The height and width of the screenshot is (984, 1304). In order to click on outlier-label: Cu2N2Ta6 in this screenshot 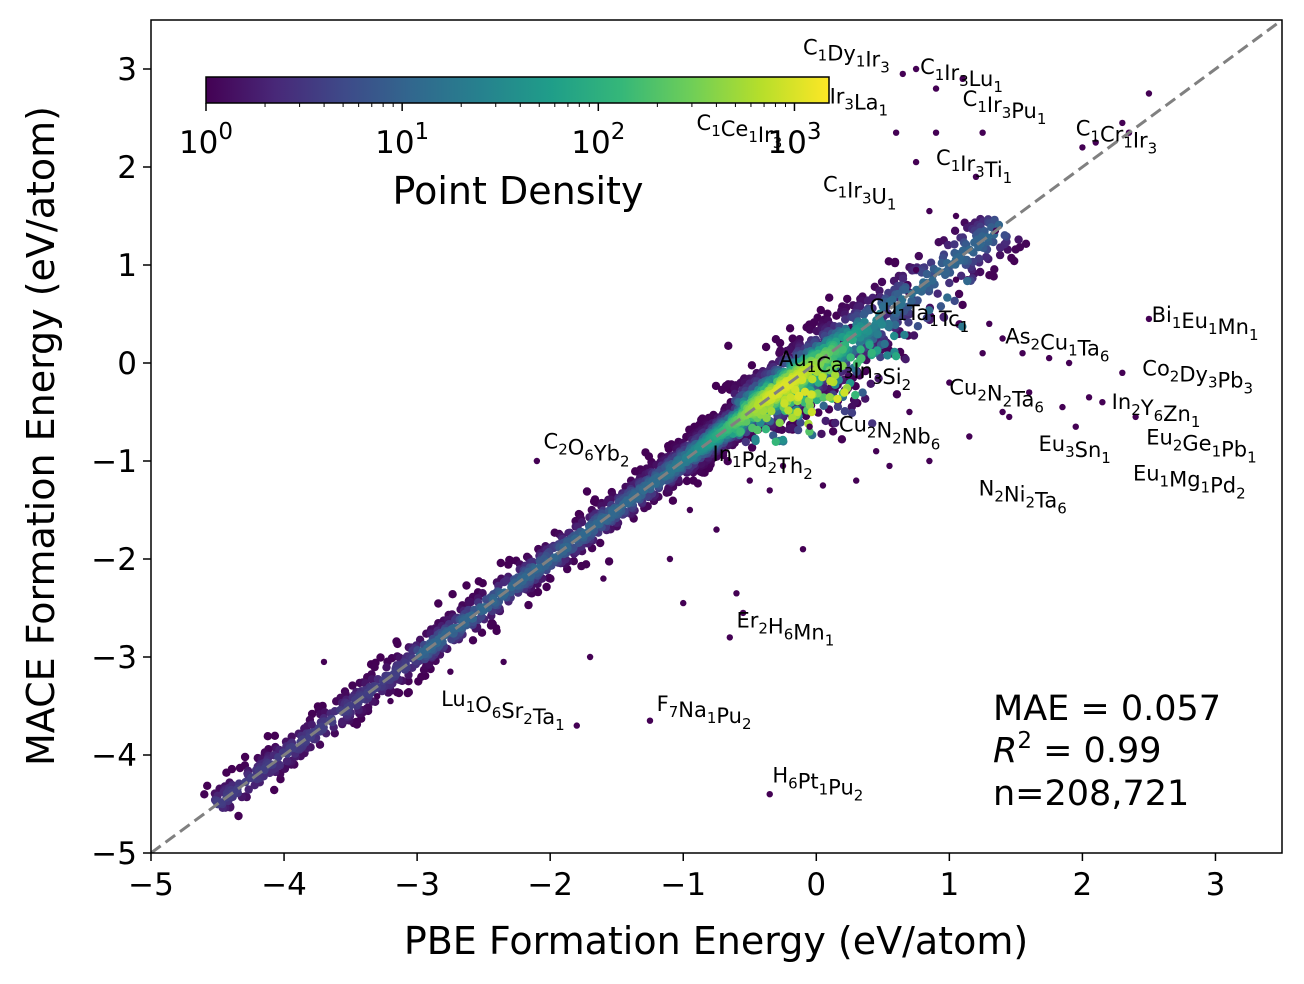, I will do `click(996, 395)`.